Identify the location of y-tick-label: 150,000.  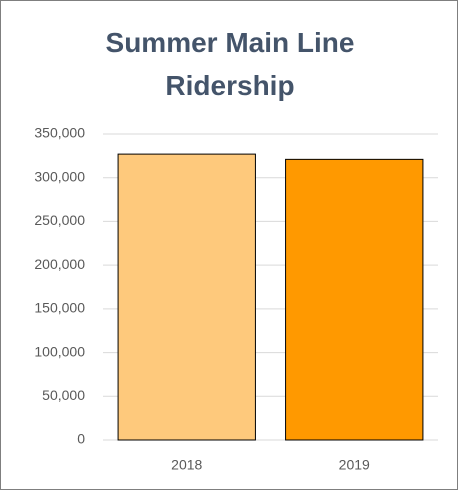
(59, 308).